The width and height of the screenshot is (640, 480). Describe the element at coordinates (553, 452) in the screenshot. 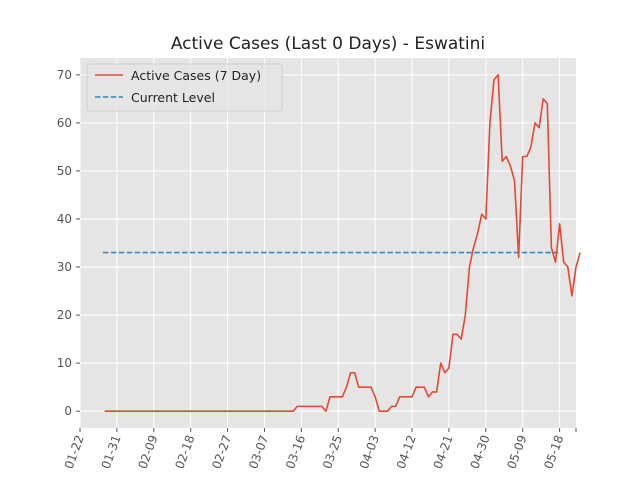

I see `x-tick-label: 05-18` at that location.